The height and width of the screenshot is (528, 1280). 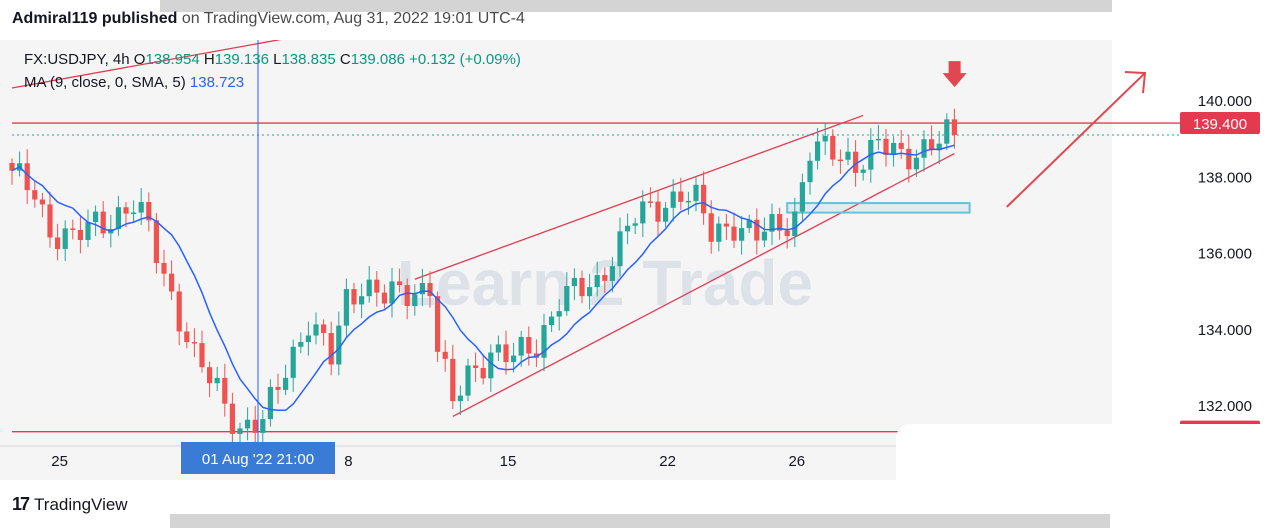 What do you see at coordinates (258, 459) in the screenshot?
I see `crosshair-date-label: 01 Aug '22 21:00` at bounding box center [258, 459].